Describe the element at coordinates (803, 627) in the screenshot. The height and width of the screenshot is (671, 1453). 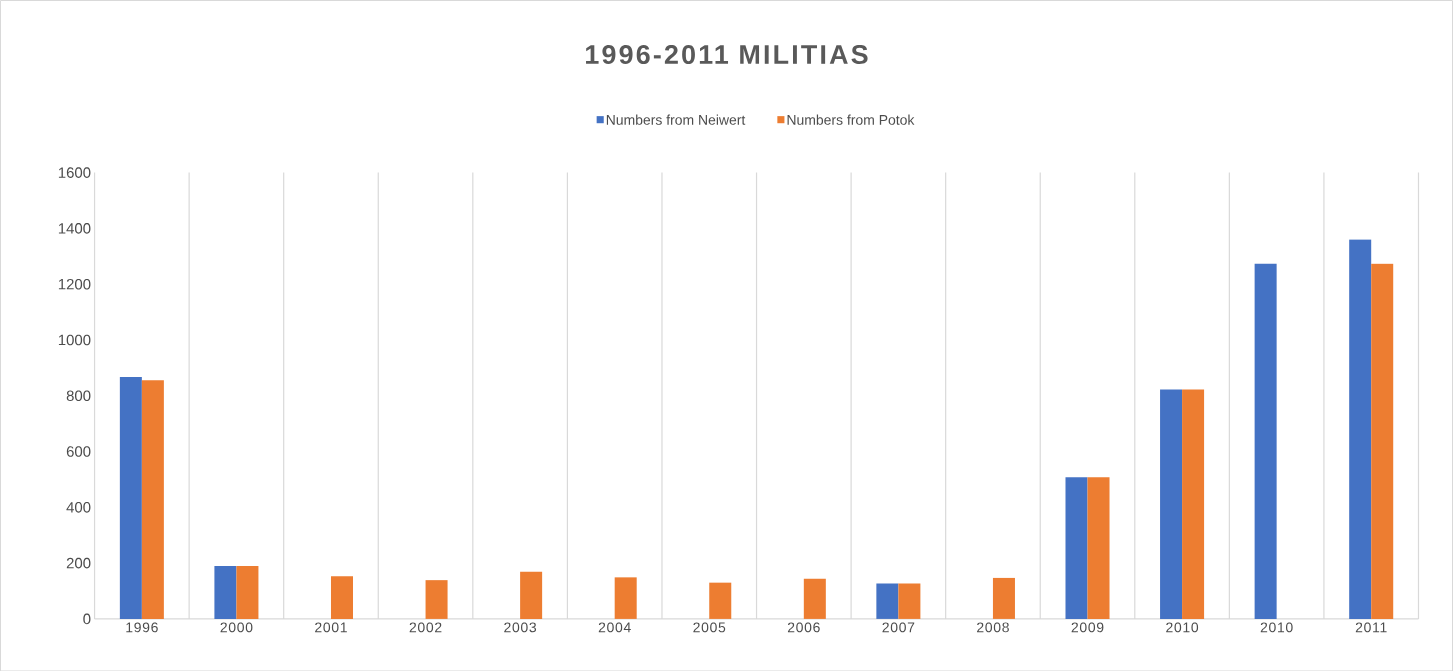
I see `x-tick-label: 2006` at that location.